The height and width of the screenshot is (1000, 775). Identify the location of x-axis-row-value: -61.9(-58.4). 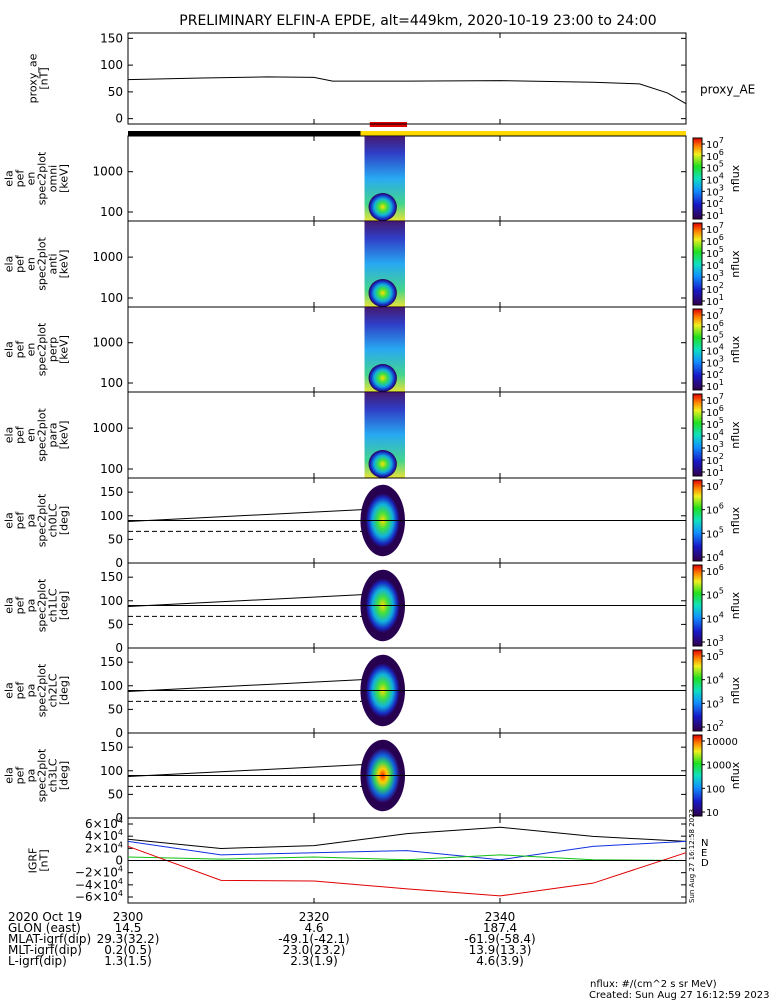
(499, 939).